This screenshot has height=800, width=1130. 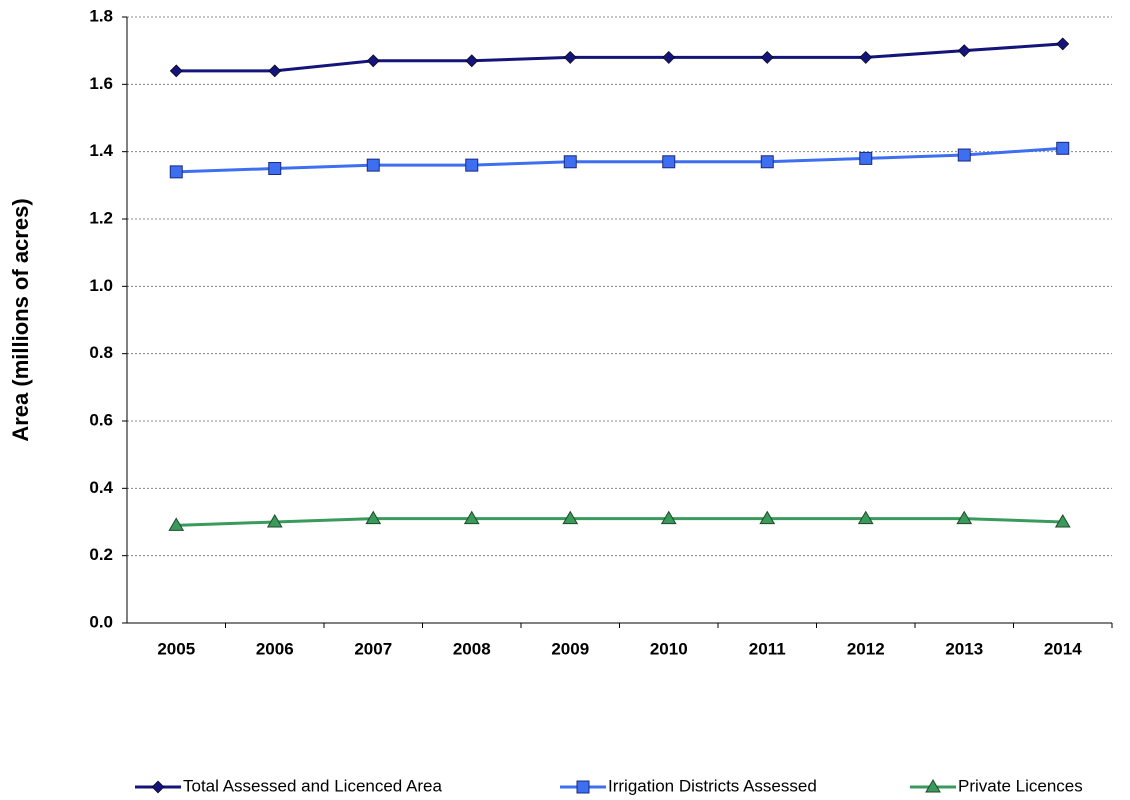 I want to click on legend-label: Private Licences, so click(x=1020, y=785).